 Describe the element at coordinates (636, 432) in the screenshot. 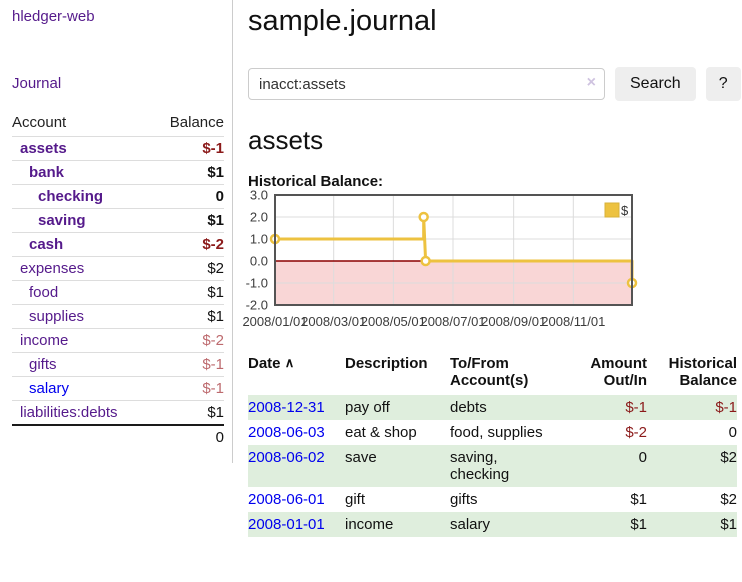

I see `transaction-amount: $-2` at that location.